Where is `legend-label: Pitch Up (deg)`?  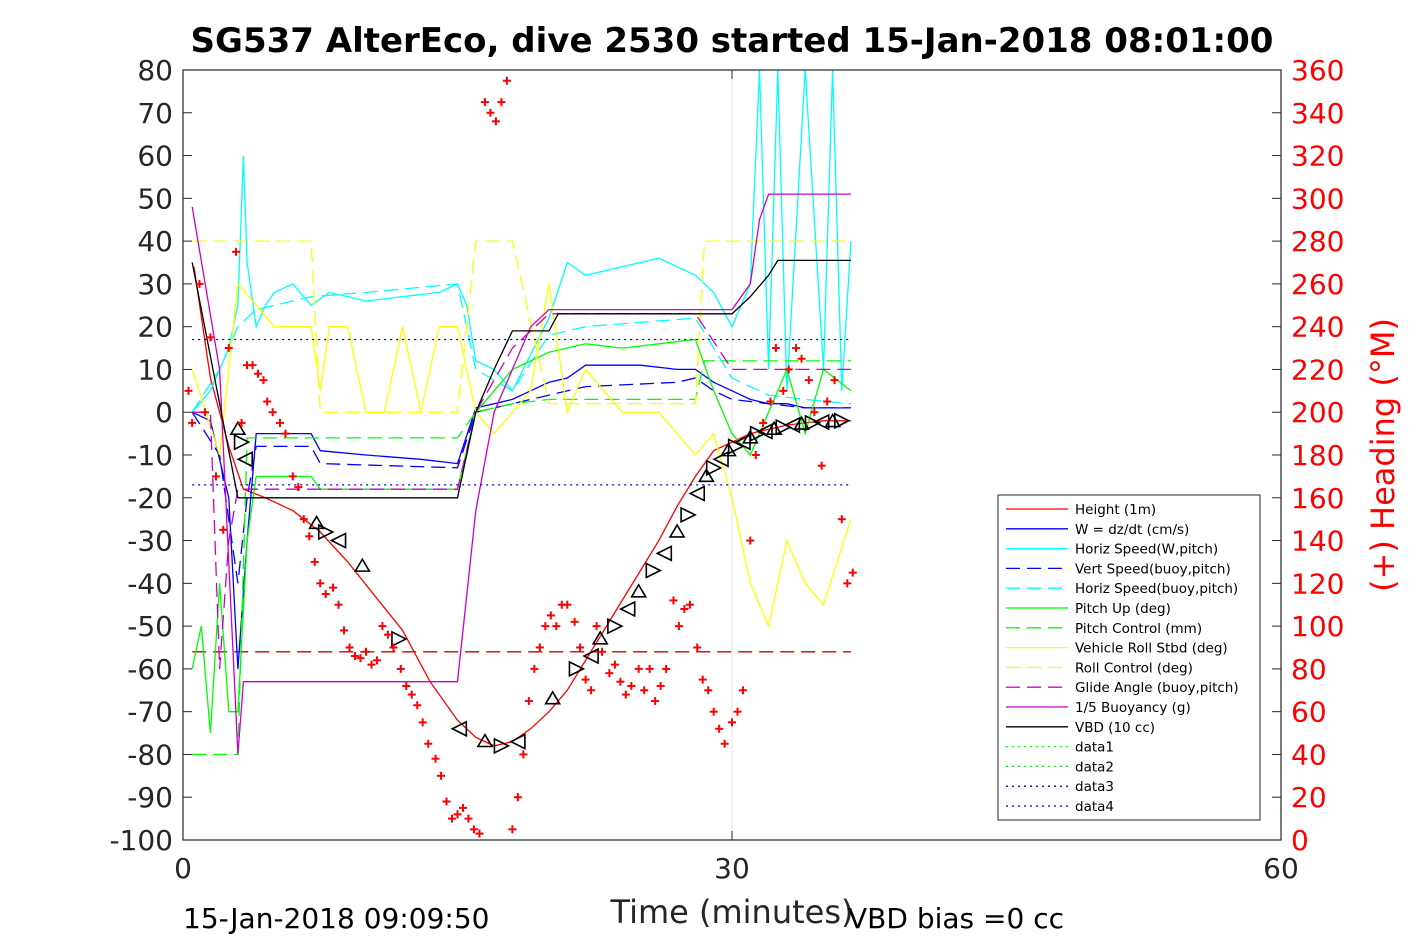
legend-label: Pitch Up (deg) is located at coordinates (1123, 609).